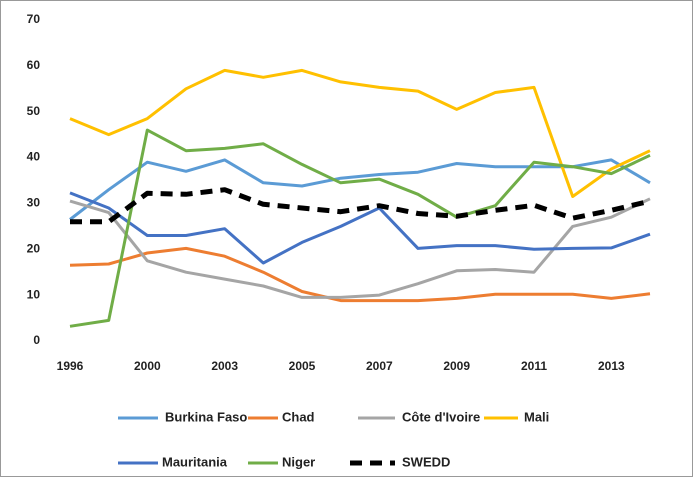 This screenshot has height=477, width=693. Describe the element at coordinates (441, 416) in the screenshot. I see `legend-label: Côte d'Ivoire` at that location.